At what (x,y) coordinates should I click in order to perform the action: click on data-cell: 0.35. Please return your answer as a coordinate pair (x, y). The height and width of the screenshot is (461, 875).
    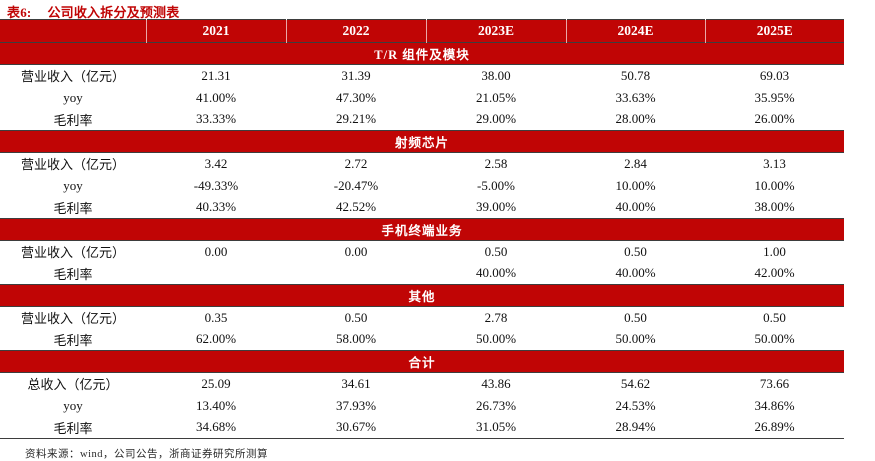
    Looking at the image, I should click on (216, 317).